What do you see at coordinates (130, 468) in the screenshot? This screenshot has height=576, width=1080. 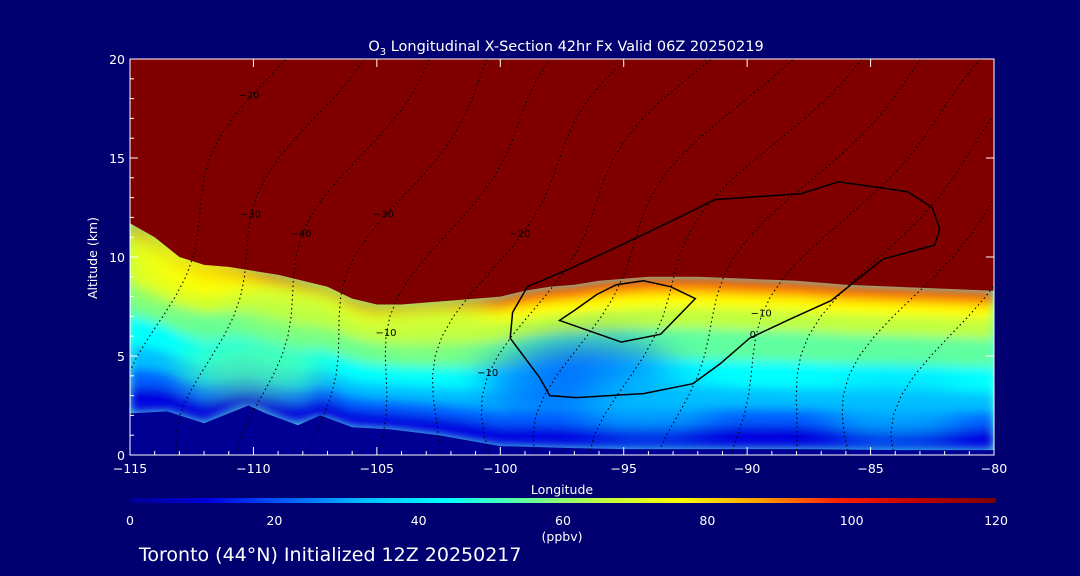 I see `x-tick-label: −115` at bounding box center [130, 468].